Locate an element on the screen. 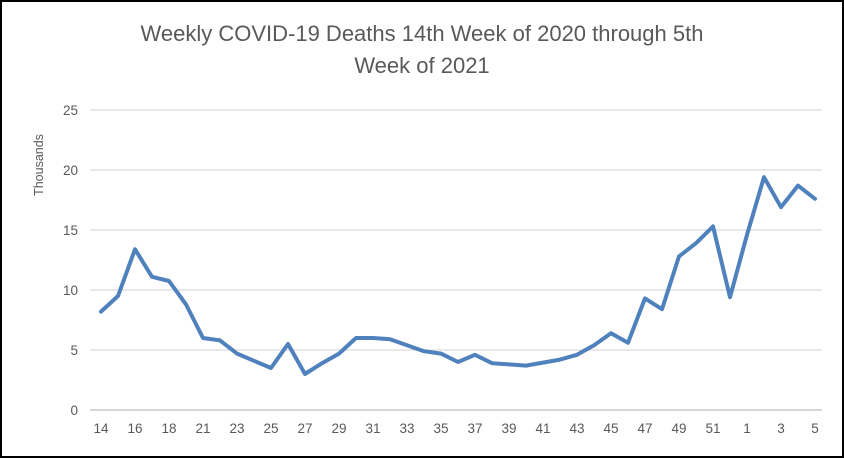  y-tick-label: 15 is located at coordinates (70, 230).